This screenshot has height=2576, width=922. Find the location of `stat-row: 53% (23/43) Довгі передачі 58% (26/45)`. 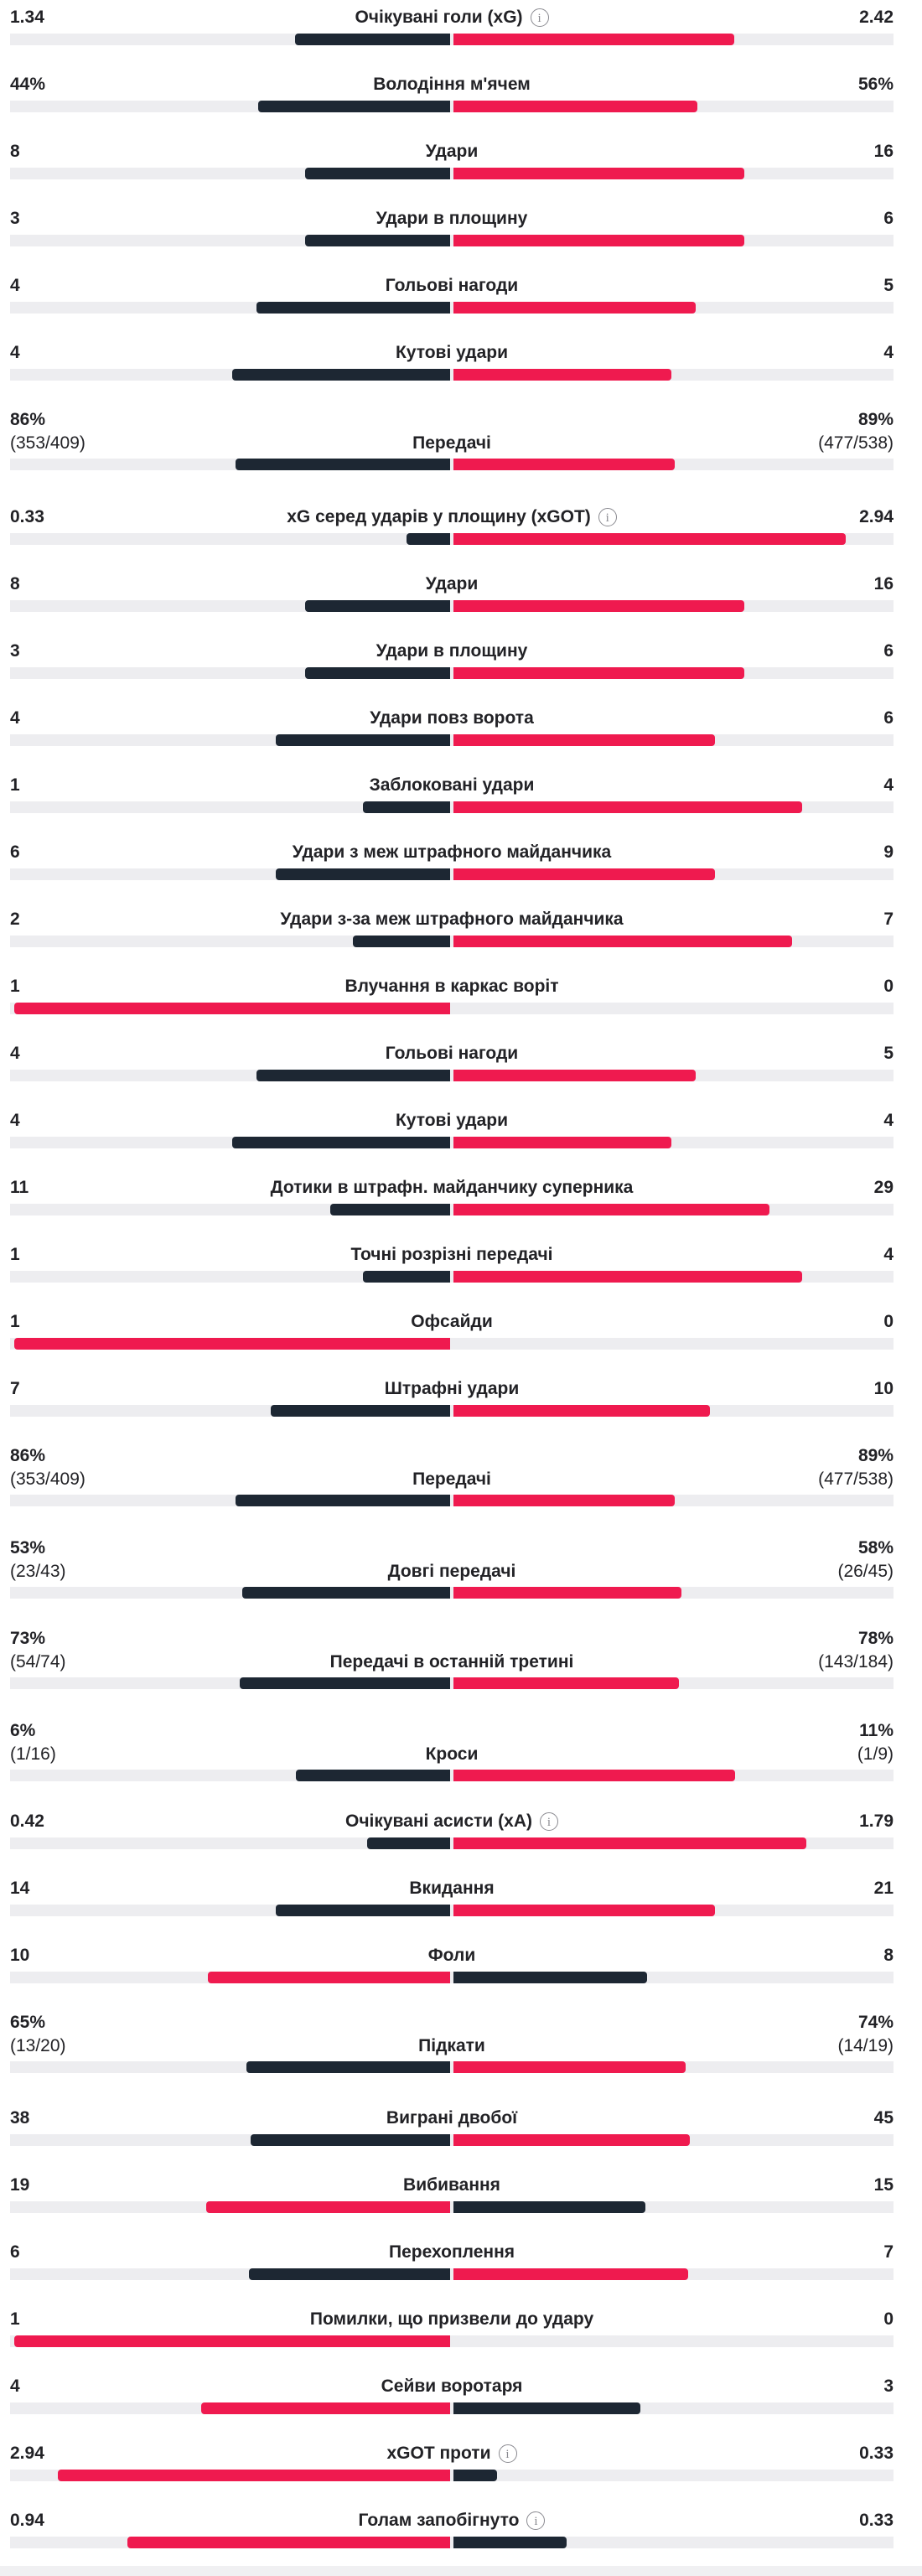

stat-row: 53% (23/43) Довгі передачі 58% (26/45) is located at coordinates (452, 1577).